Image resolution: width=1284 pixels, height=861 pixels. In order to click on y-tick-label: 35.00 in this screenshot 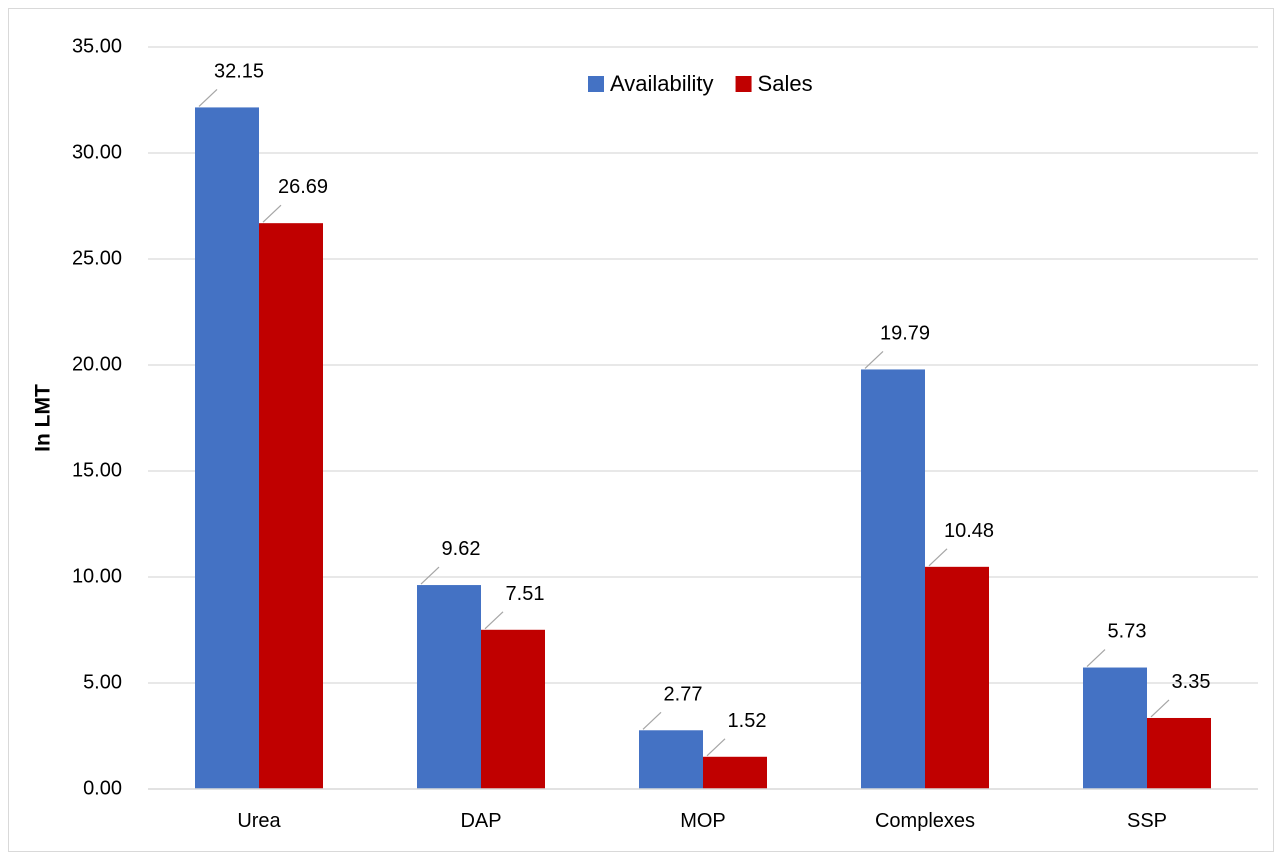, I will do `click(97, 46)`.